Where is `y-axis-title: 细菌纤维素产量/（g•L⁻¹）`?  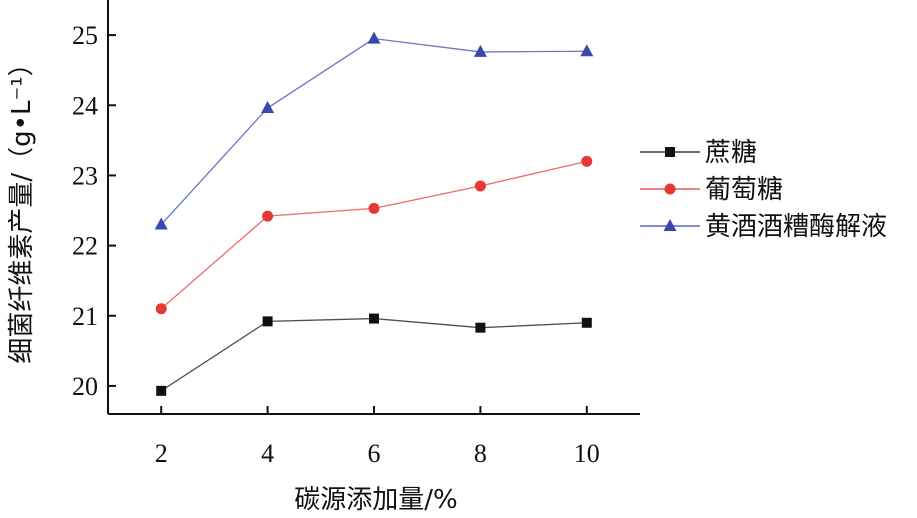
y-axis-title: 细菌纤维素产量/（g•L⁻¹） is located at coordinates (22, 206).